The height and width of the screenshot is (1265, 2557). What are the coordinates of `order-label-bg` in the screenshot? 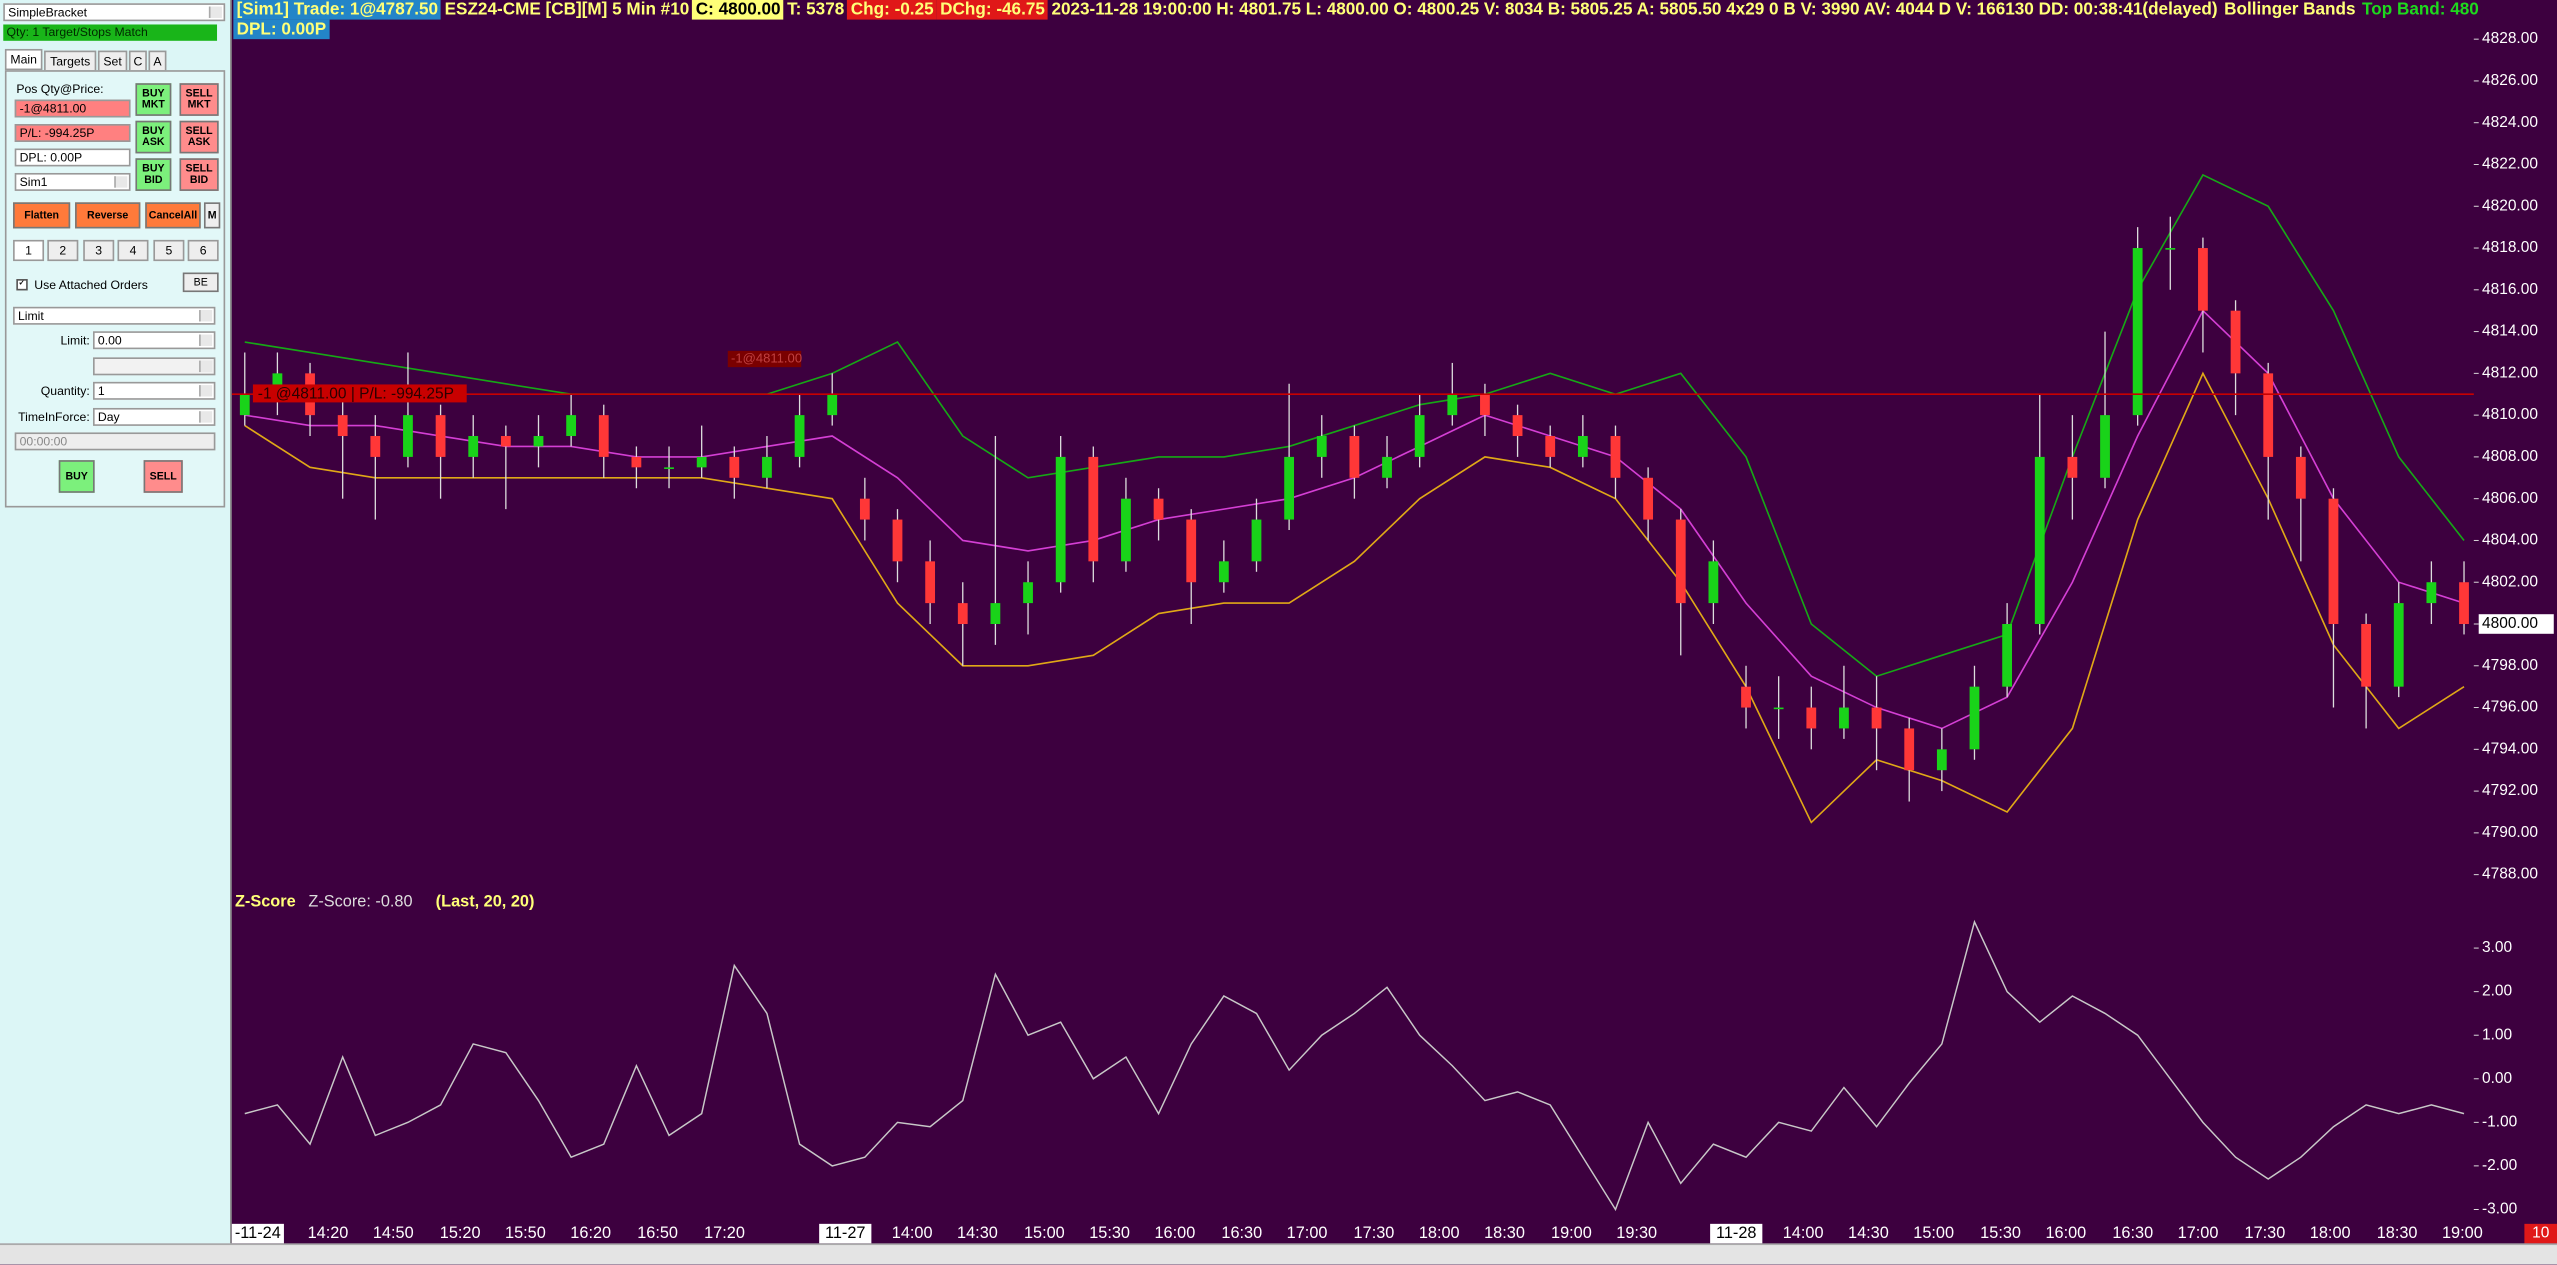 It's located at (359, 393).